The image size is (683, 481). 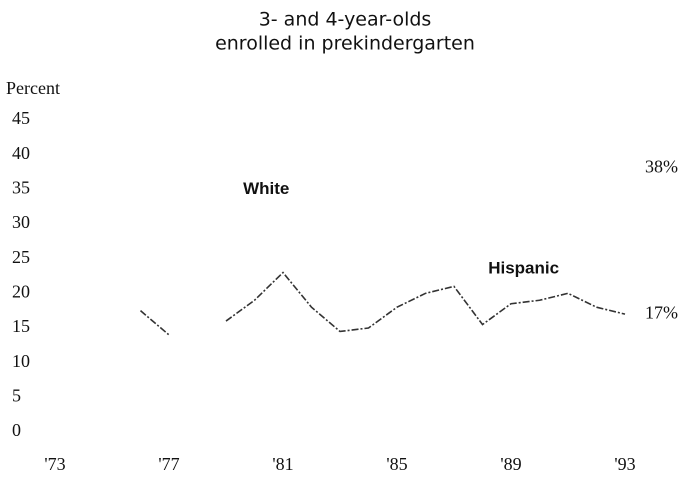 What do you see at coordinates (382, 303) in the screenshot?
I see `data-line` at bounding box center [382, 303].